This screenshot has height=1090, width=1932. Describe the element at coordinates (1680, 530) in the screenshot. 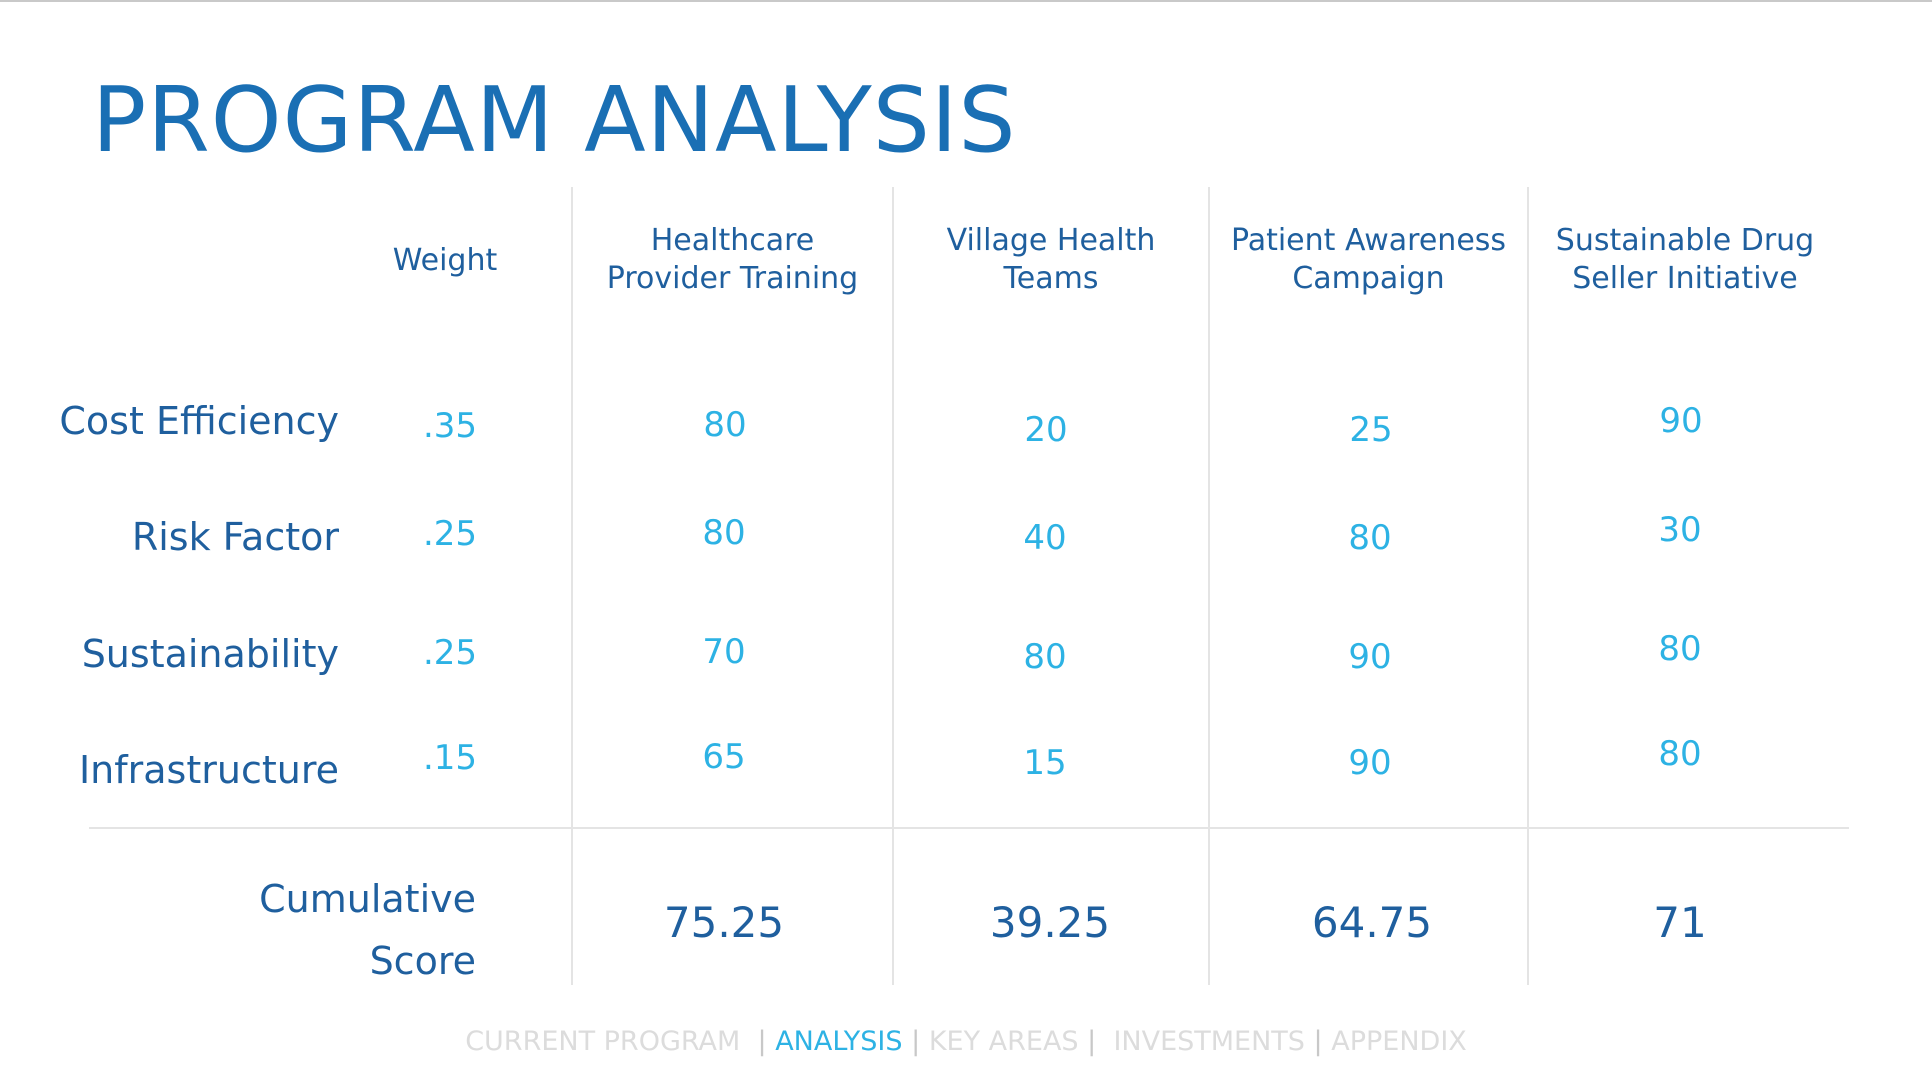

I see `score-cell: 30` at that location.